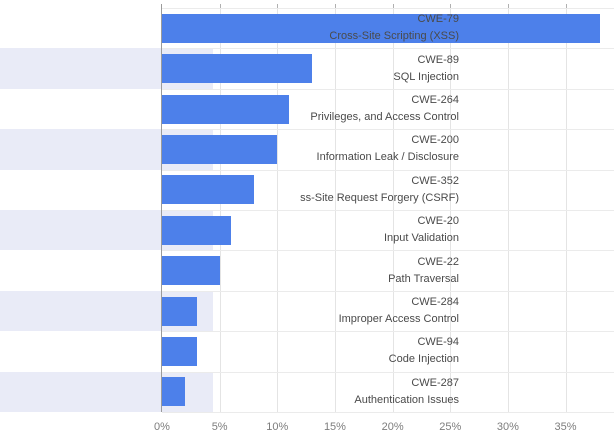 The image size is (614, 447). What do you see at coordinates (394, 28) in the screenshot?
I see `category-label: CWE-79 Cross-Site Scripting (XSS)` at bounding box center [394, 28].